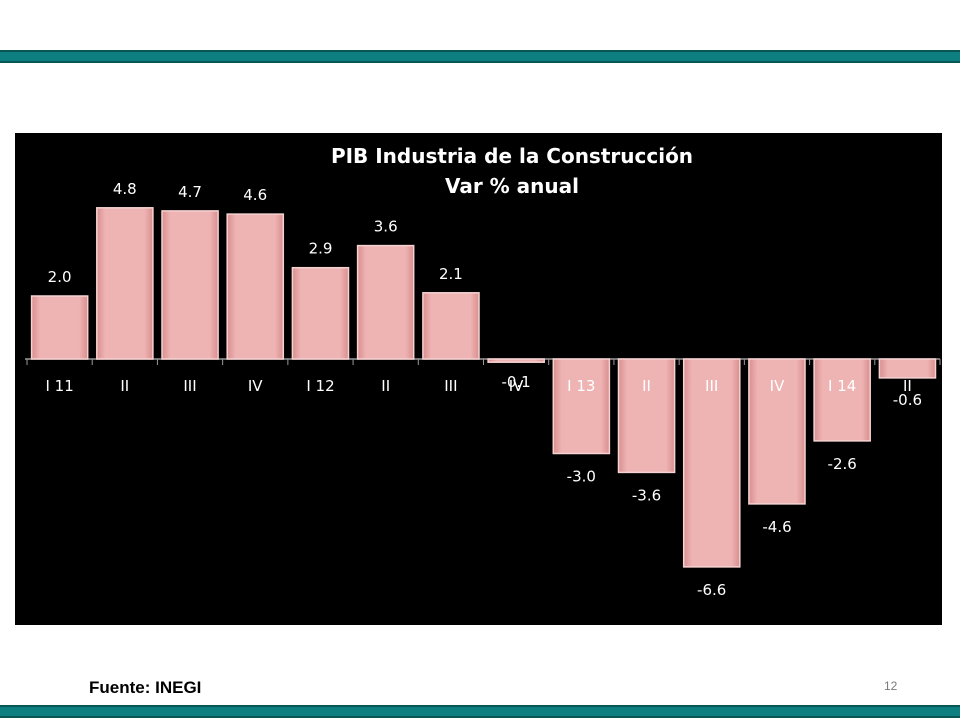 Image resolution: width=960 pixels, height=720 pixels. I want to click on data-label: -6.6, so click(711, 590).